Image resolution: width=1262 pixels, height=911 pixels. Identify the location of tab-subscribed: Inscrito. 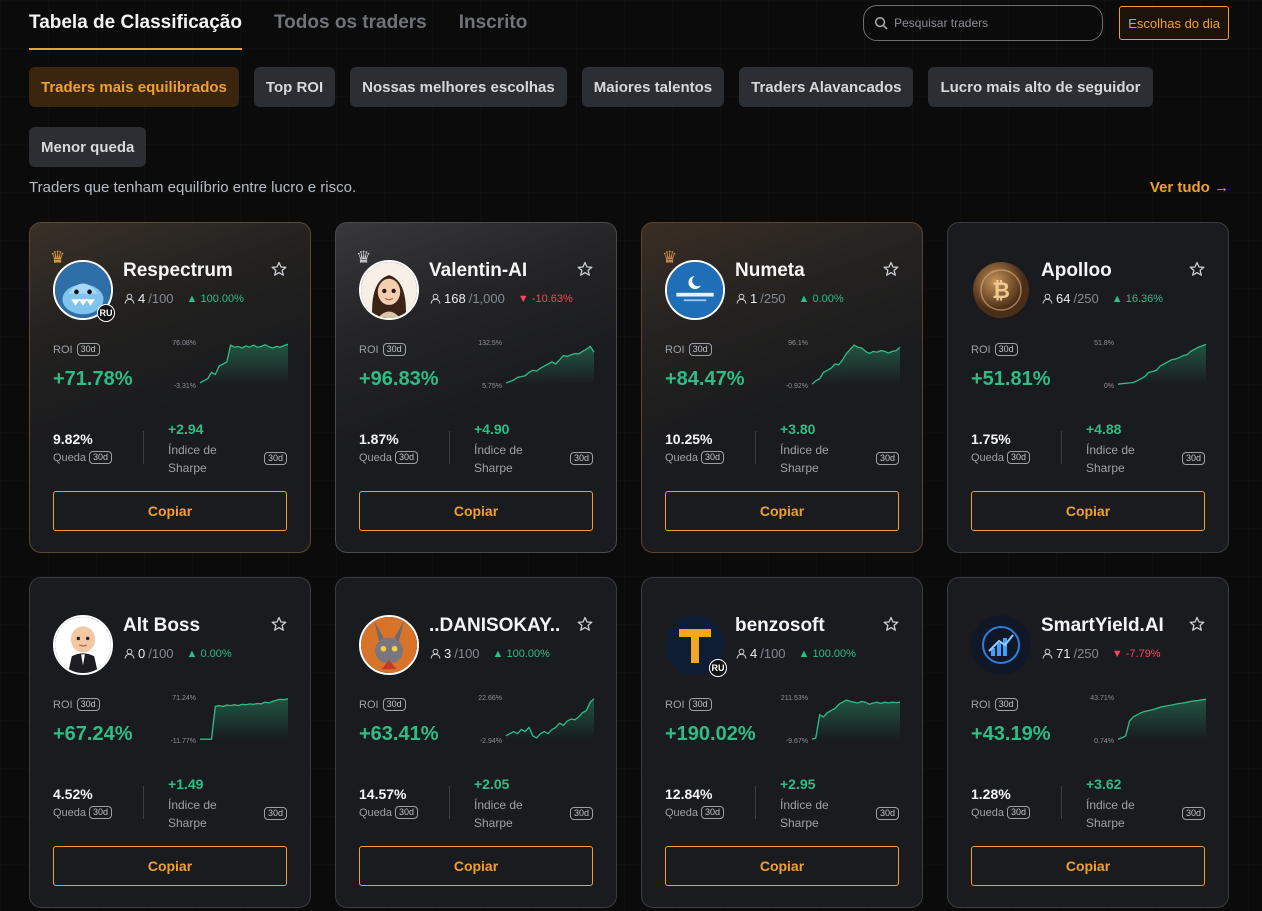
(493, 22).